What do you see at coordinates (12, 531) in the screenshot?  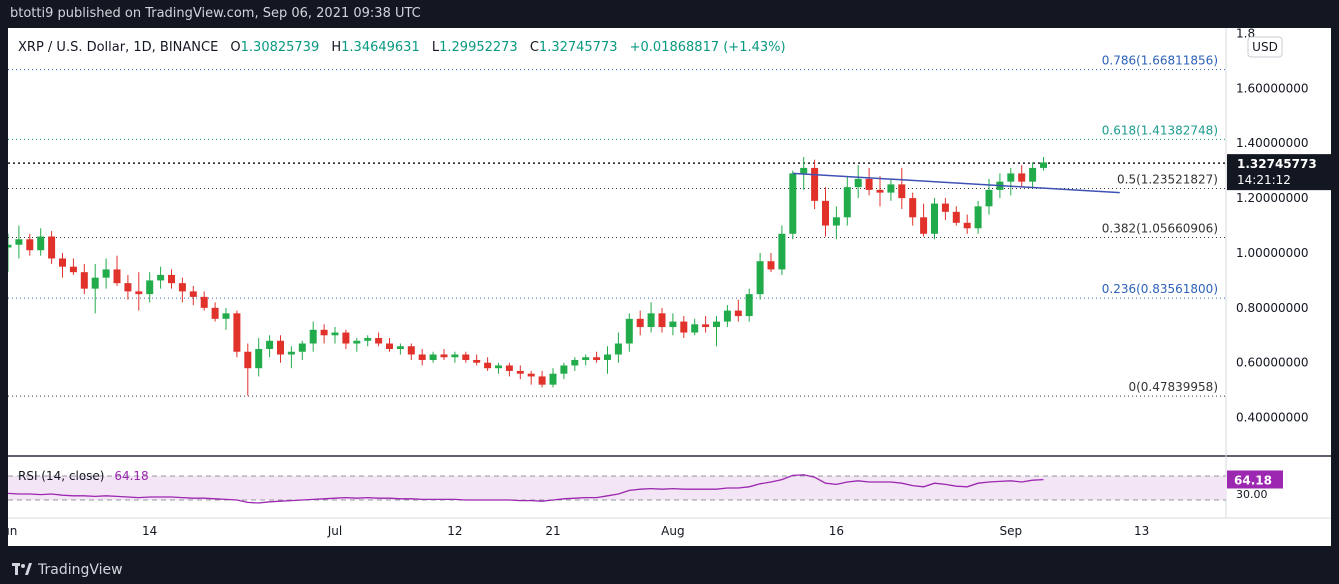 I see `x-tick-label: Jun` at bounding box center [12, 531].